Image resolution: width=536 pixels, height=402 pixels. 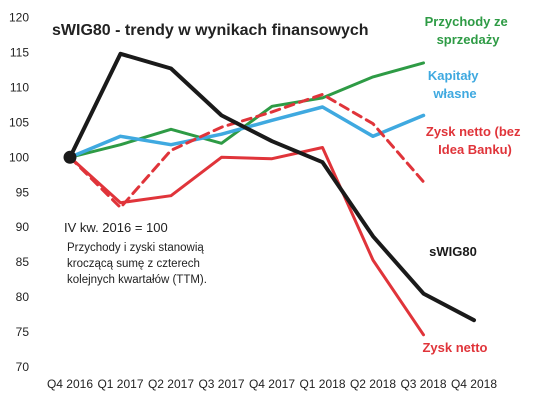 I want to click on y-tick-label: 105, so click(x=19, y=122).